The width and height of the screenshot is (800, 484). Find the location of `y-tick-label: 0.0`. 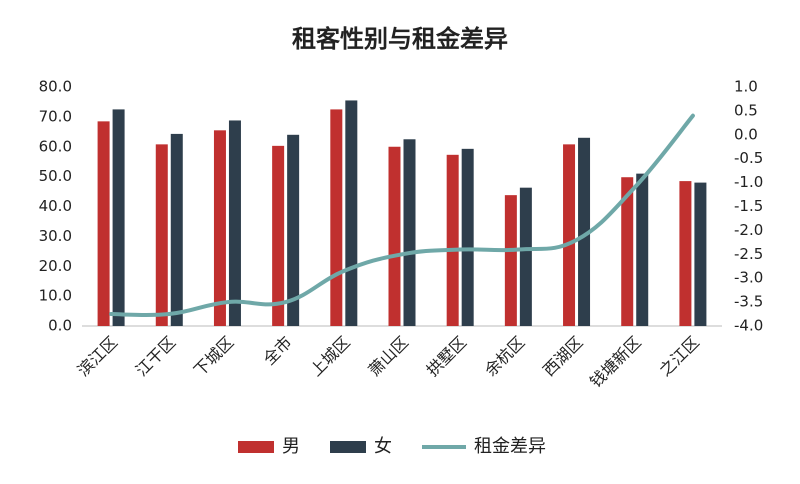

y-tick-label: 0.0 is located at coordinates (60, 326).